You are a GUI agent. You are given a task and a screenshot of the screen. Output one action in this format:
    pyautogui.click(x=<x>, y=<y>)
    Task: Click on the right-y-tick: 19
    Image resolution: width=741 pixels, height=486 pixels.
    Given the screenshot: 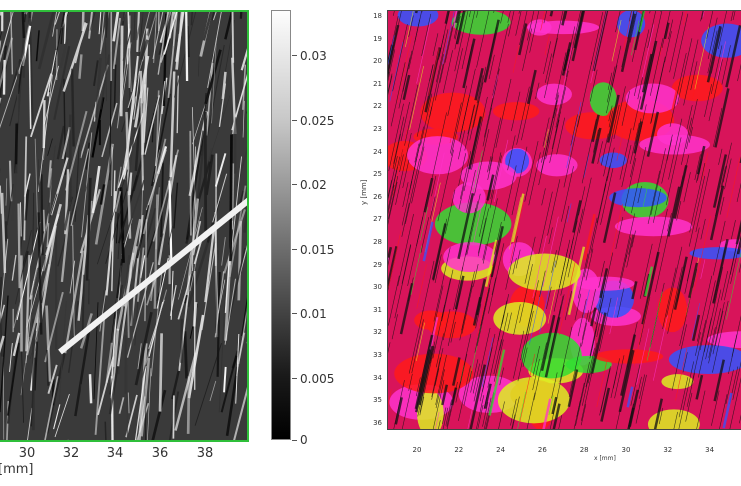 What is the action you would take?
    pyautogui.click(x=377, y=38)
    